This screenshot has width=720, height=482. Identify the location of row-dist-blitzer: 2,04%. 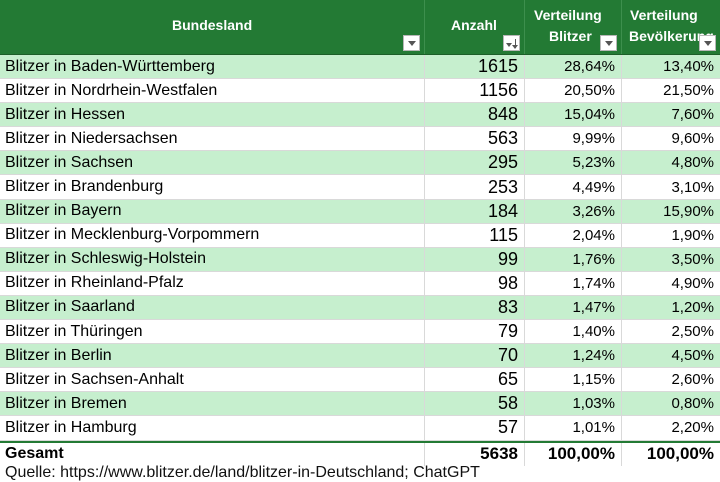
(573, 235).